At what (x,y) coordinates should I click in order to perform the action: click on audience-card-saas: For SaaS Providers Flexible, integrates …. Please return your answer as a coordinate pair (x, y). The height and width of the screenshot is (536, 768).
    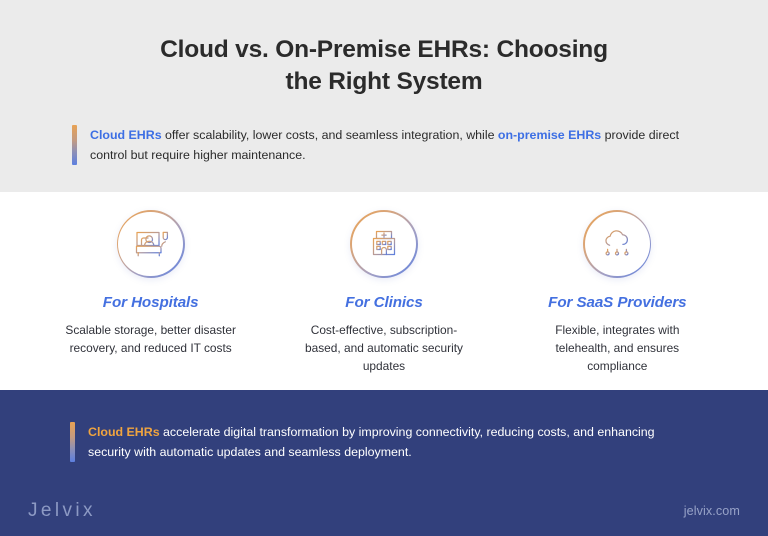
    Looking at the image, I should click on (617, 292).